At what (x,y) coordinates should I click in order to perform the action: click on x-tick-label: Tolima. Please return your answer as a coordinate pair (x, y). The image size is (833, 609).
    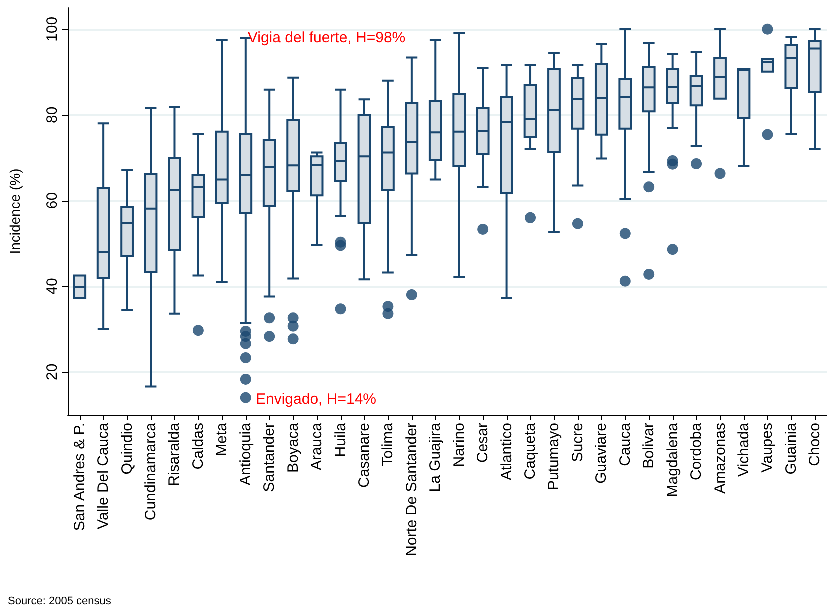
    Looking at the image, I should click on (388, 444).